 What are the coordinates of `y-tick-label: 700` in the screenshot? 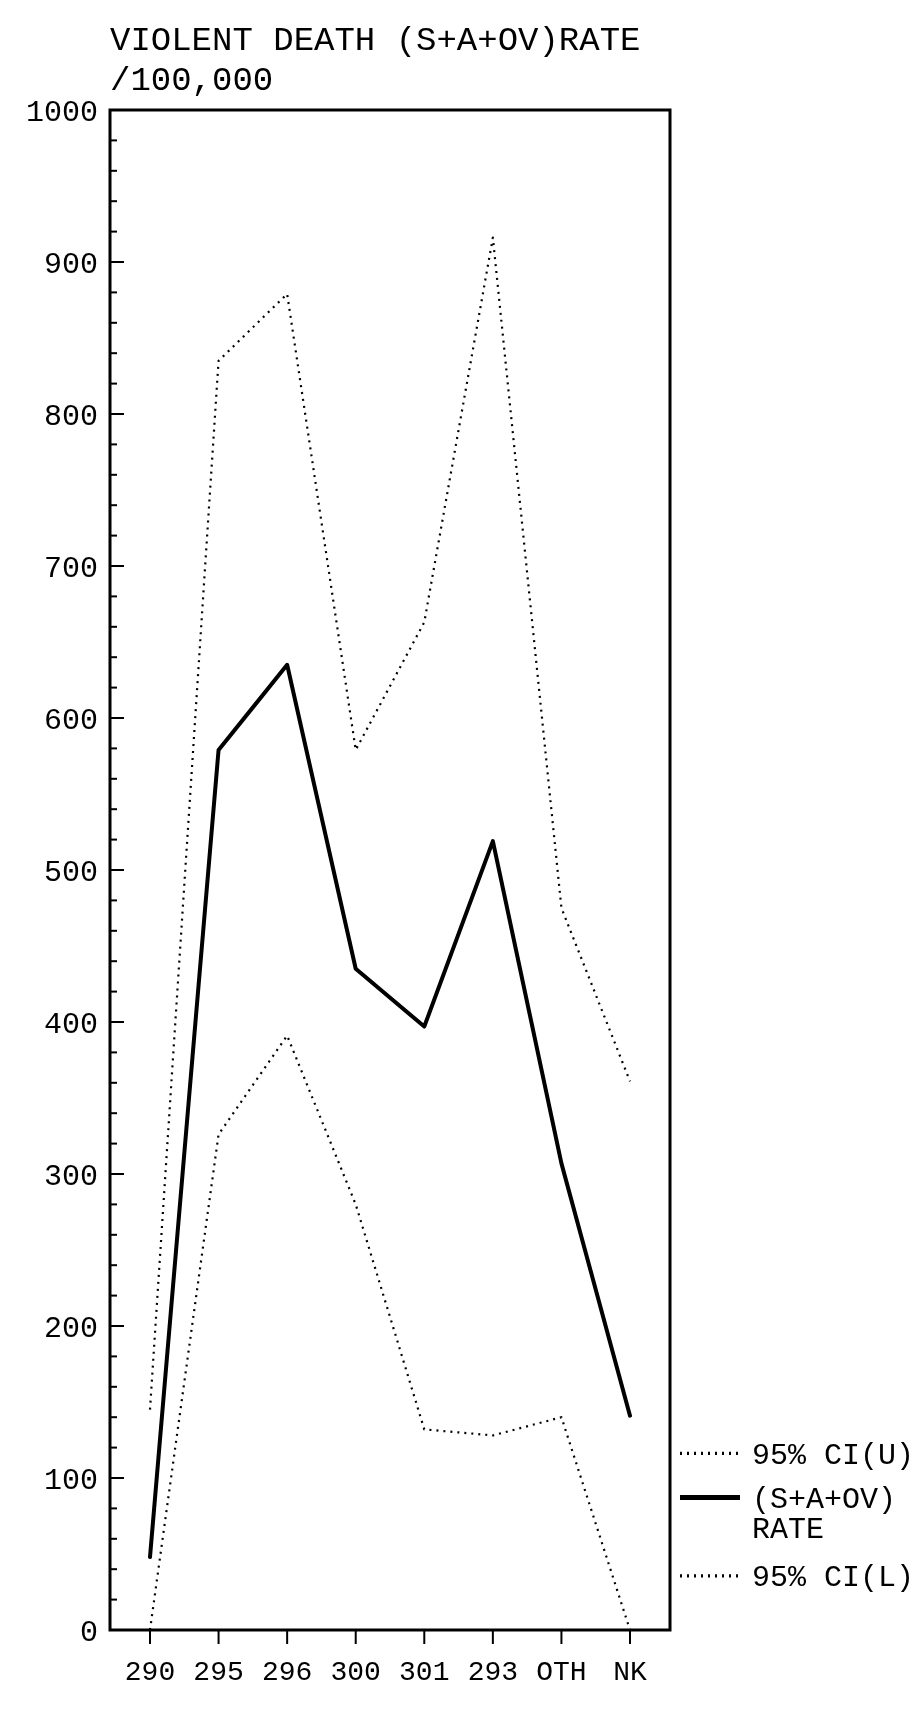 It's located at (70, 568).